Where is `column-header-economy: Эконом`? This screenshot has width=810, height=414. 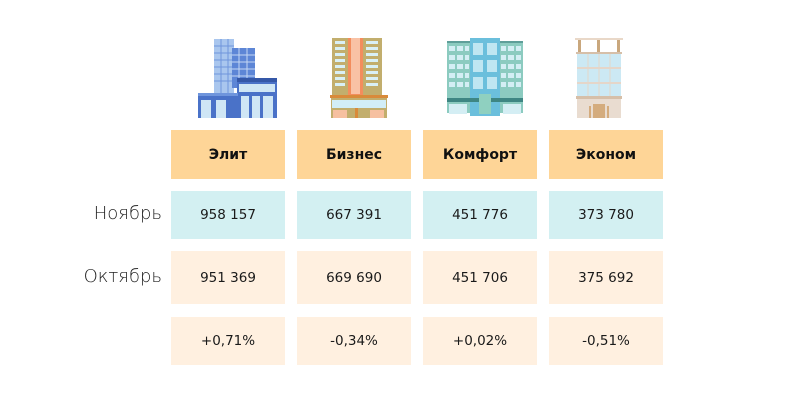
column-header-economy: Эконом is located at coordinates (606, 154).